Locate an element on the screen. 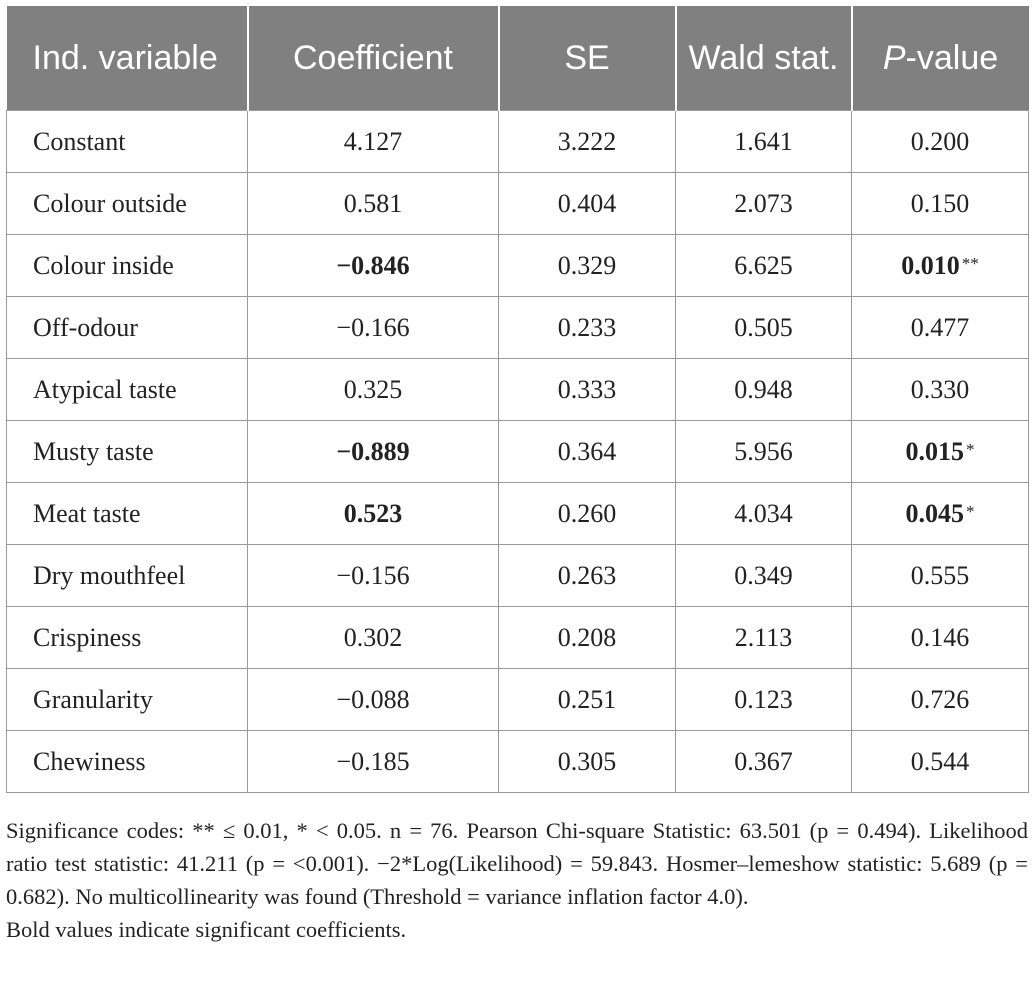 The height and width of the screenshot is (998, 1034). table-cell: 0.263 is located at coordinates (587, 575).